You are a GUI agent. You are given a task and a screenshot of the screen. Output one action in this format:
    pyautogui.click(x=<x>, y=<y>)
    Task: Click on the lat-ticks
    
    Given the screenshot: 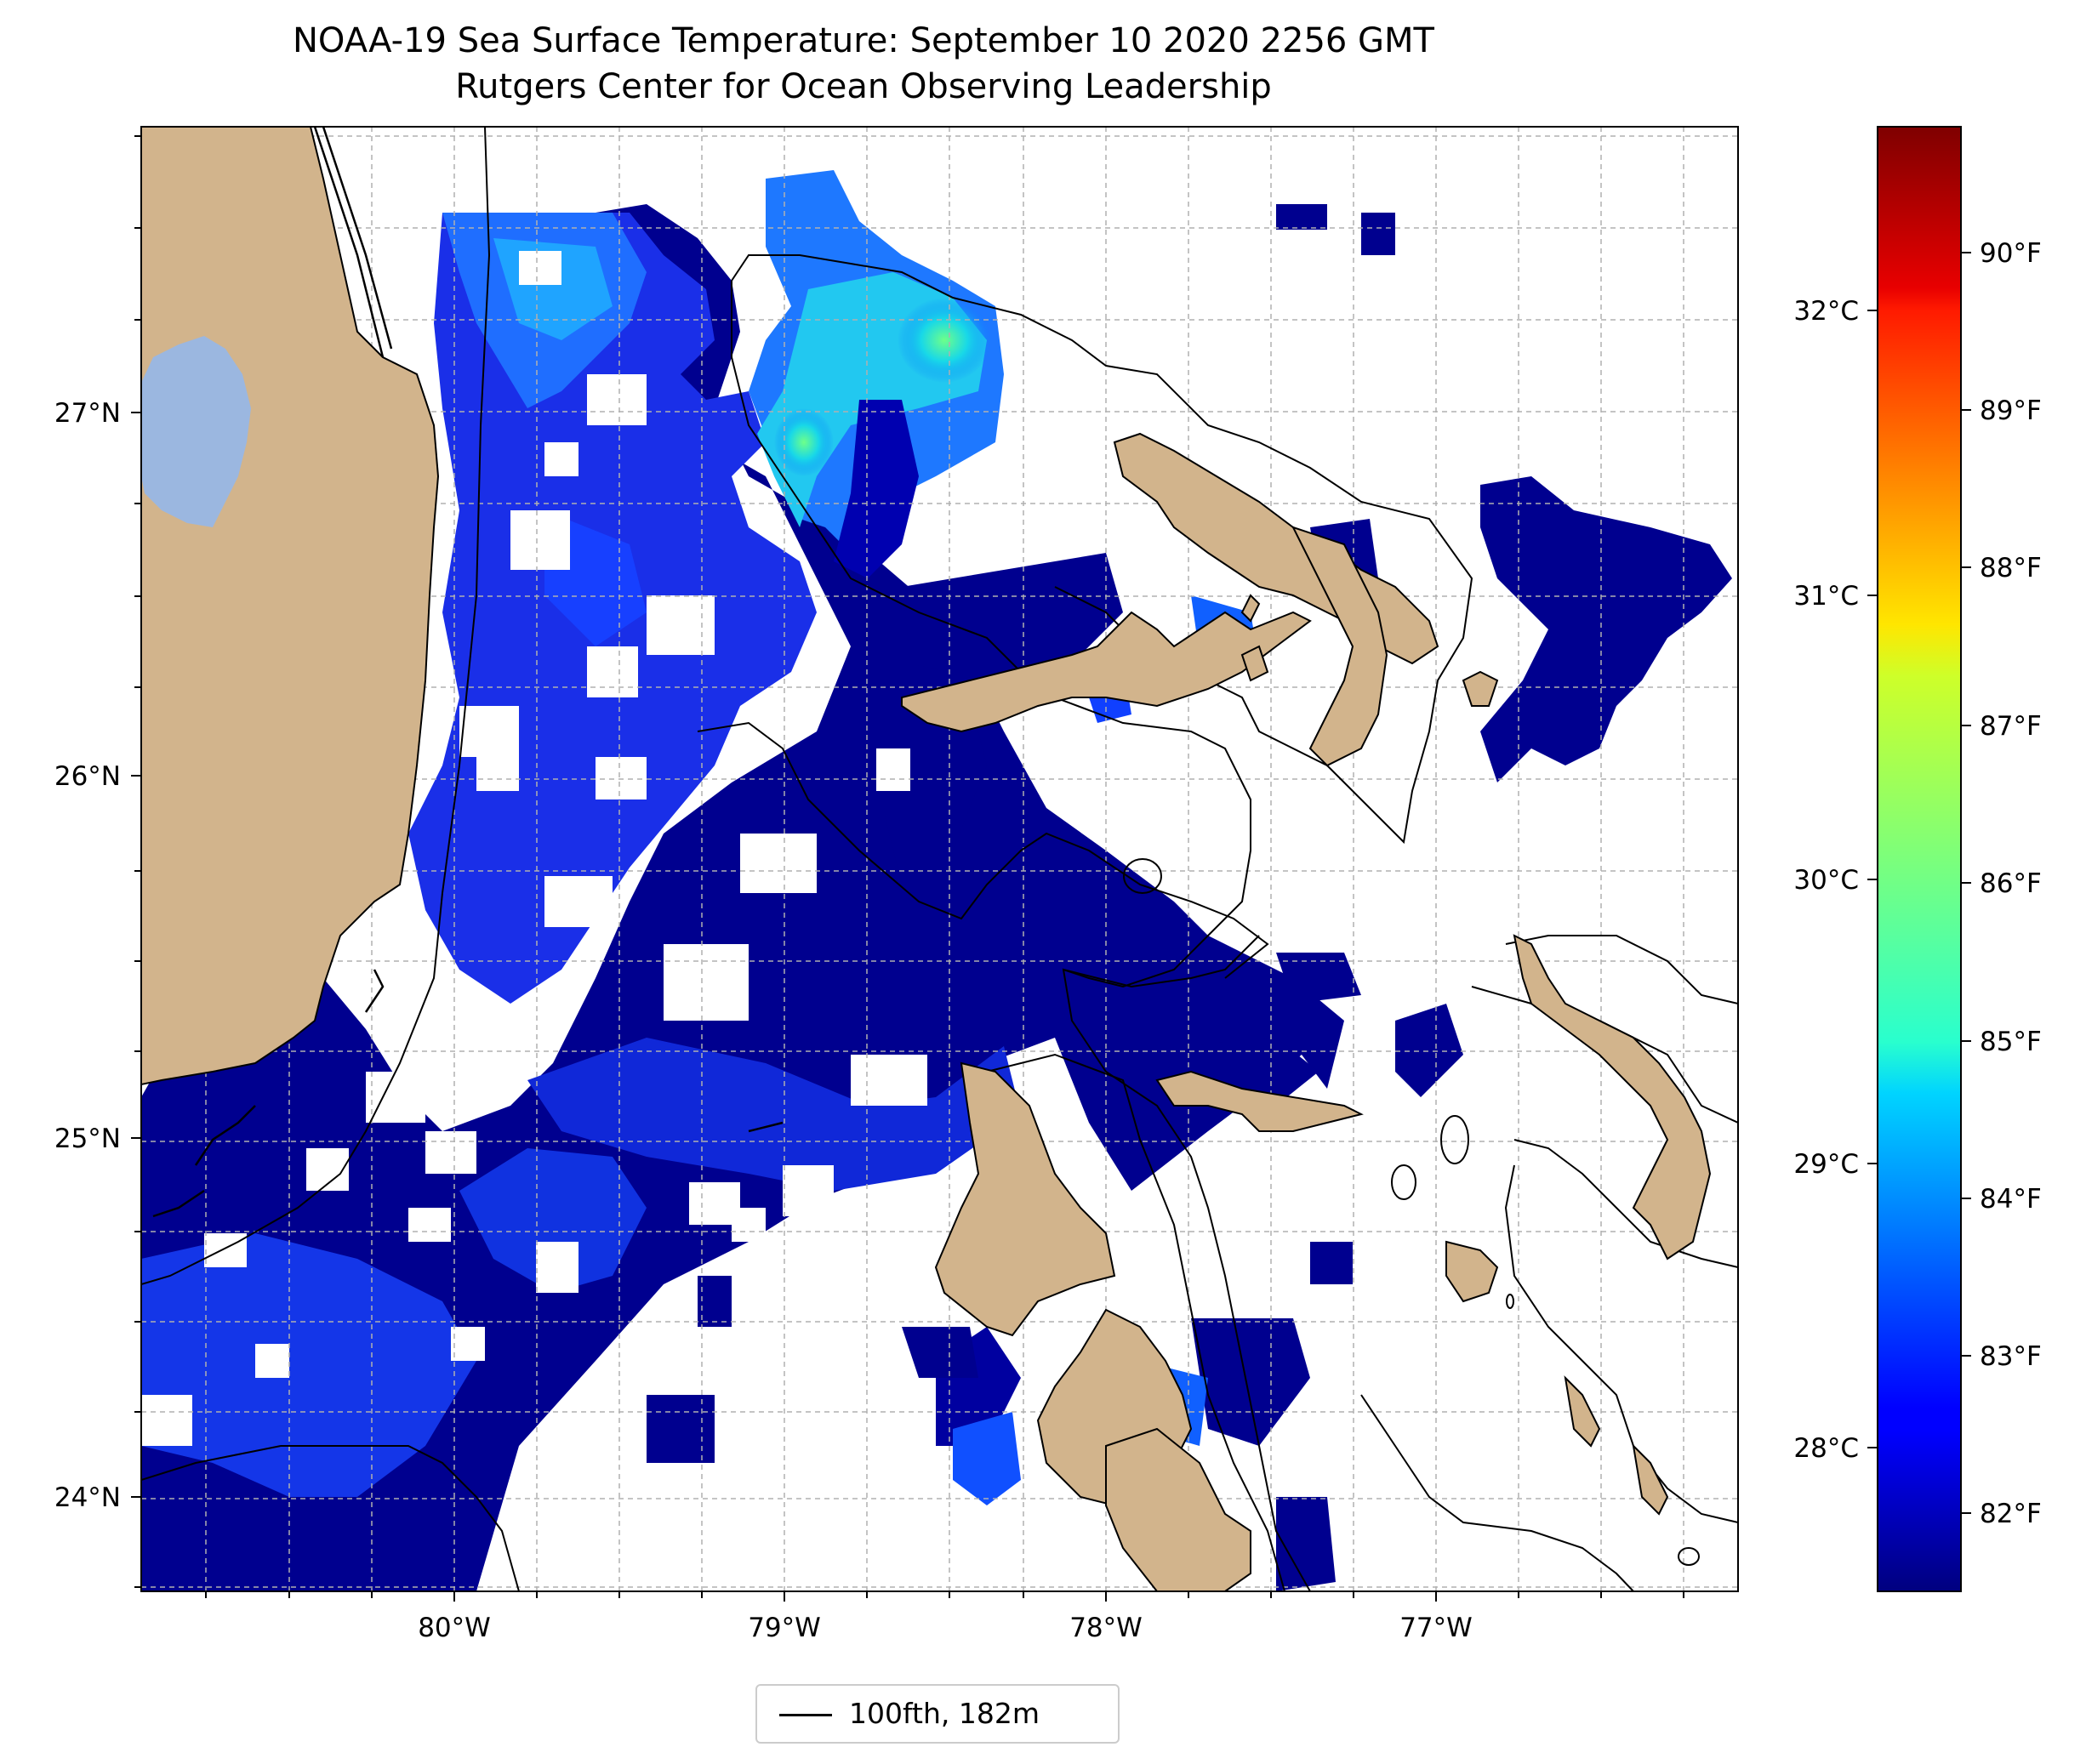 What is the action you would take?
    pyautogui.click(x=136, y=861)
    